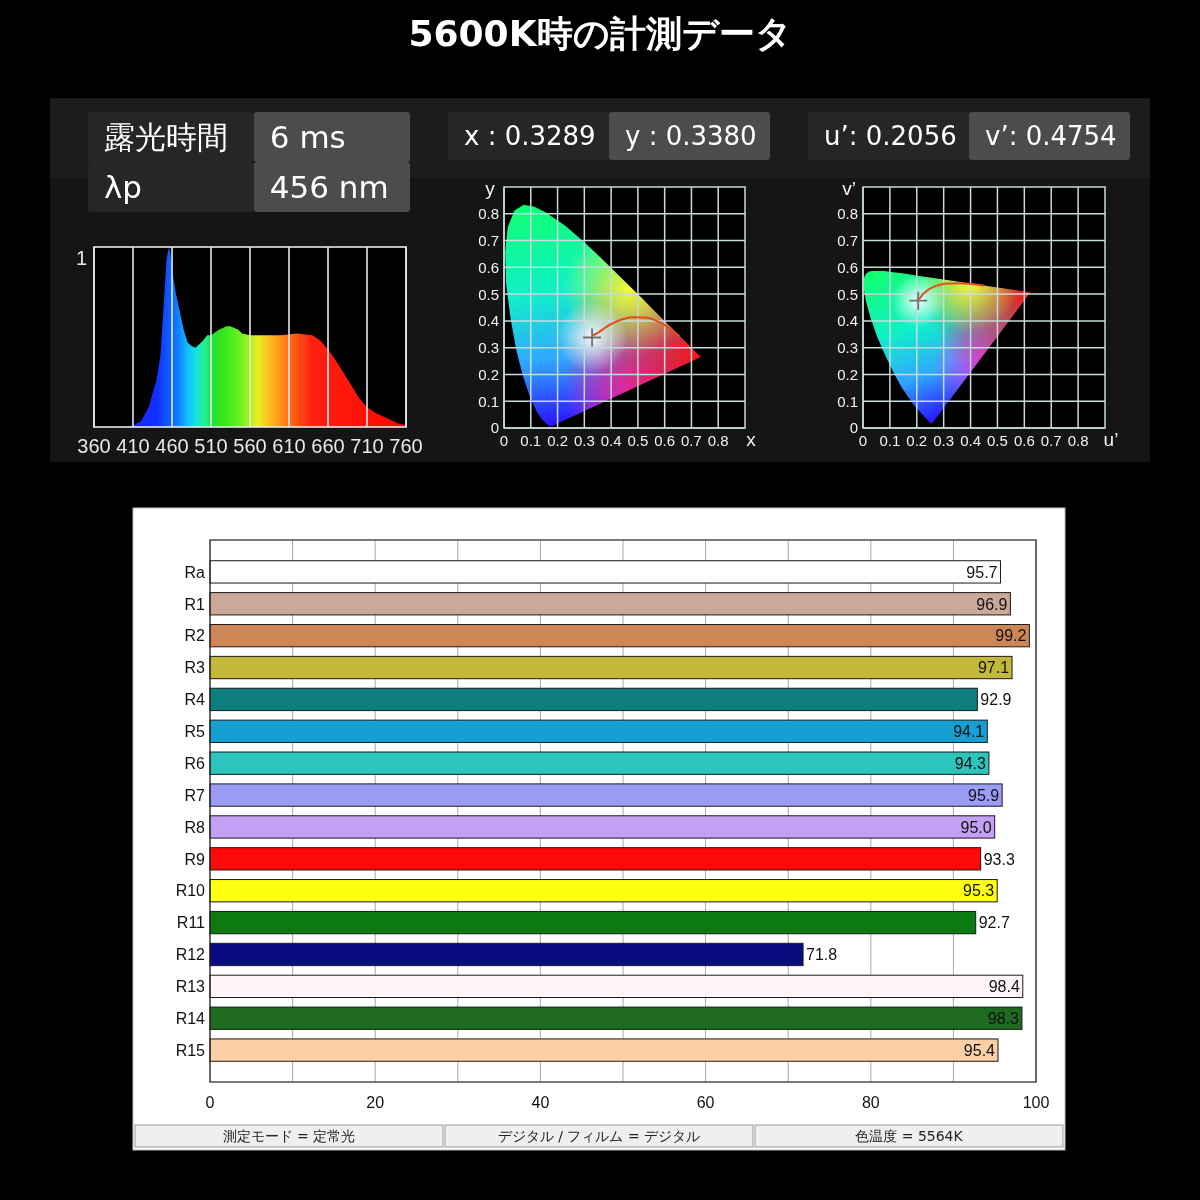  I want to click on x-tick-label: 510, so click(211, 446).